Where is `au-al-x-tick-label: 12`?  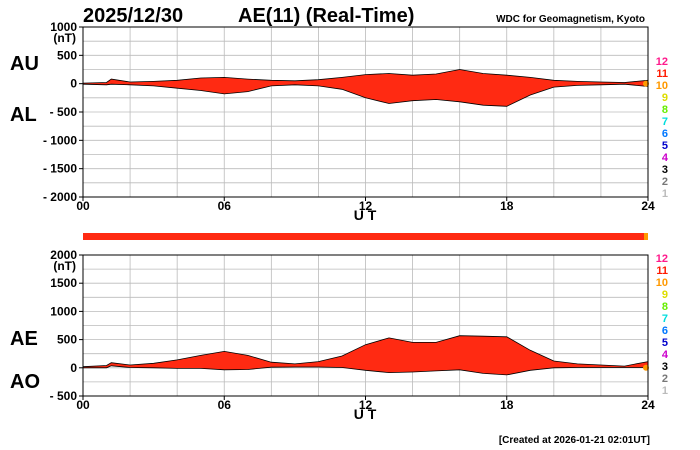 au-al-x-tick-label: 12 is located at coordinates (366, 206).